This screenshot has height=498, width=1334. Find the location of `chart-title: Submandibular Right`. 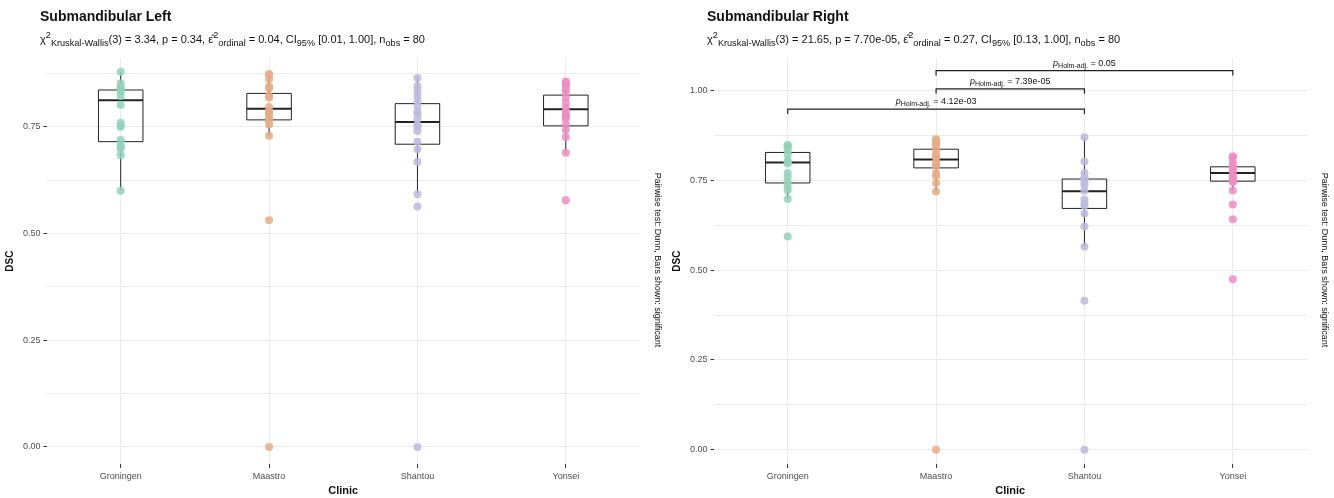

chart-title: Submandibular Right is located at coordinates (778, 16).